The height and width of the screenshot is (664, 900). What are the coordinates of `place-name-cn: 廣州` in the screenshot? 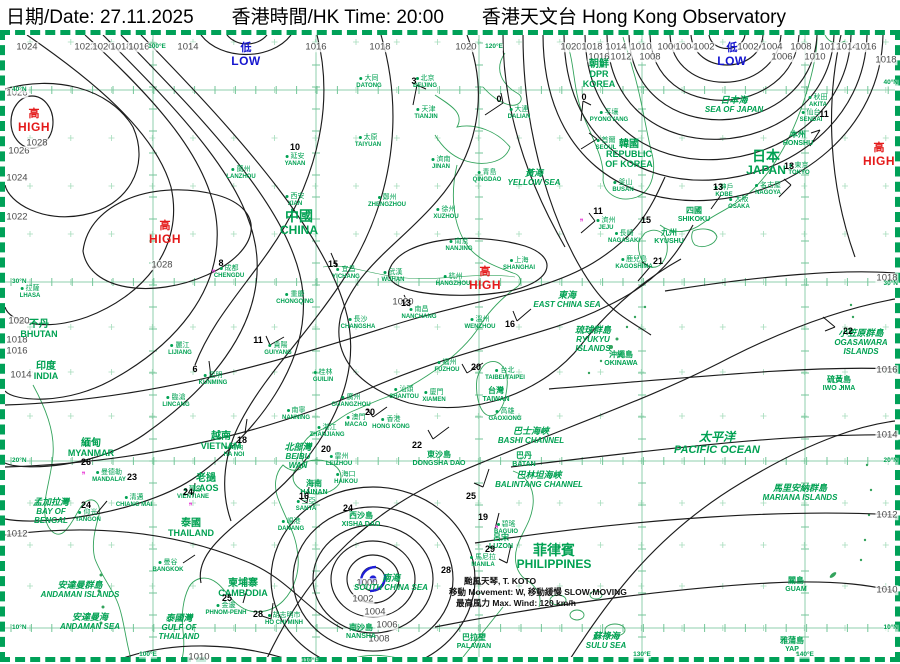 It's located at (350, 398).